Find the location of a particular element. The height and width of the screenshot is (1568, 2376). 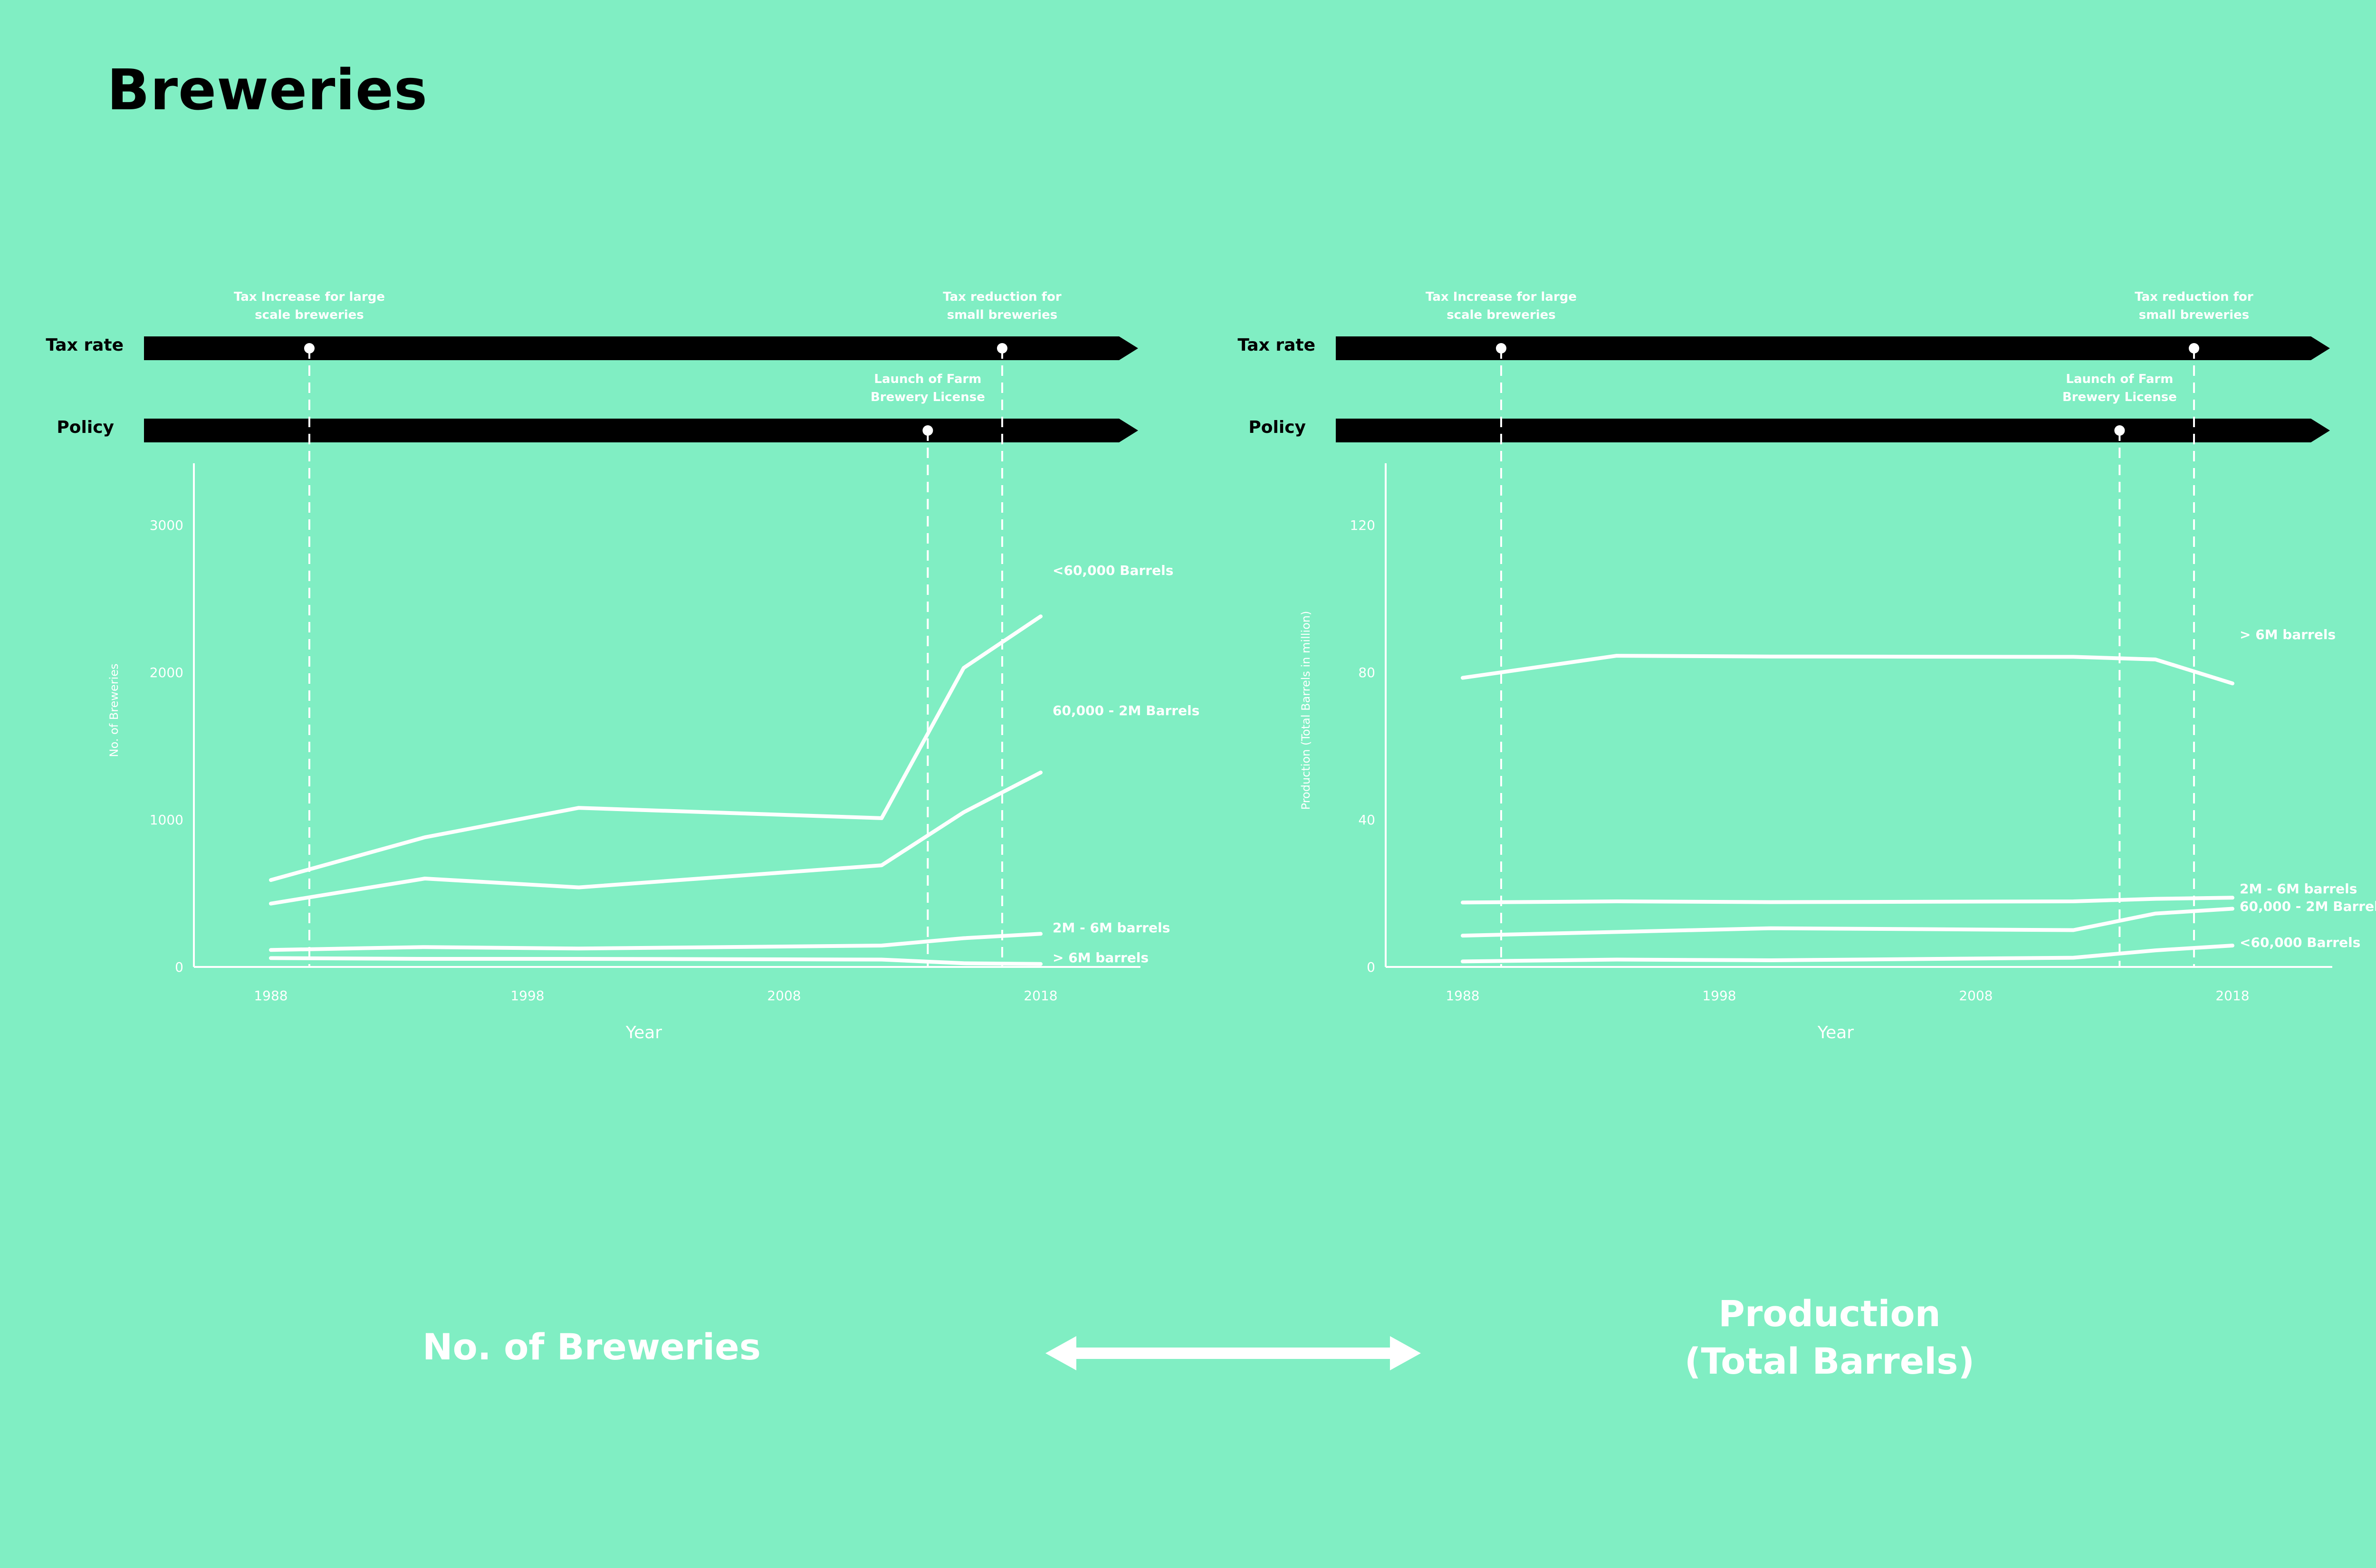

y-tick-label: 3000 is located at coordinates (166, 525).